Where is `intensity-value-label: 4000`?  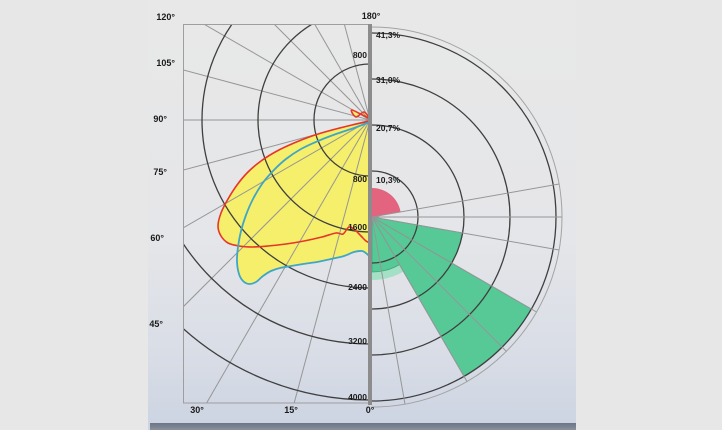 intensity-value-label: 4000 is located at coordinates (357, 397).